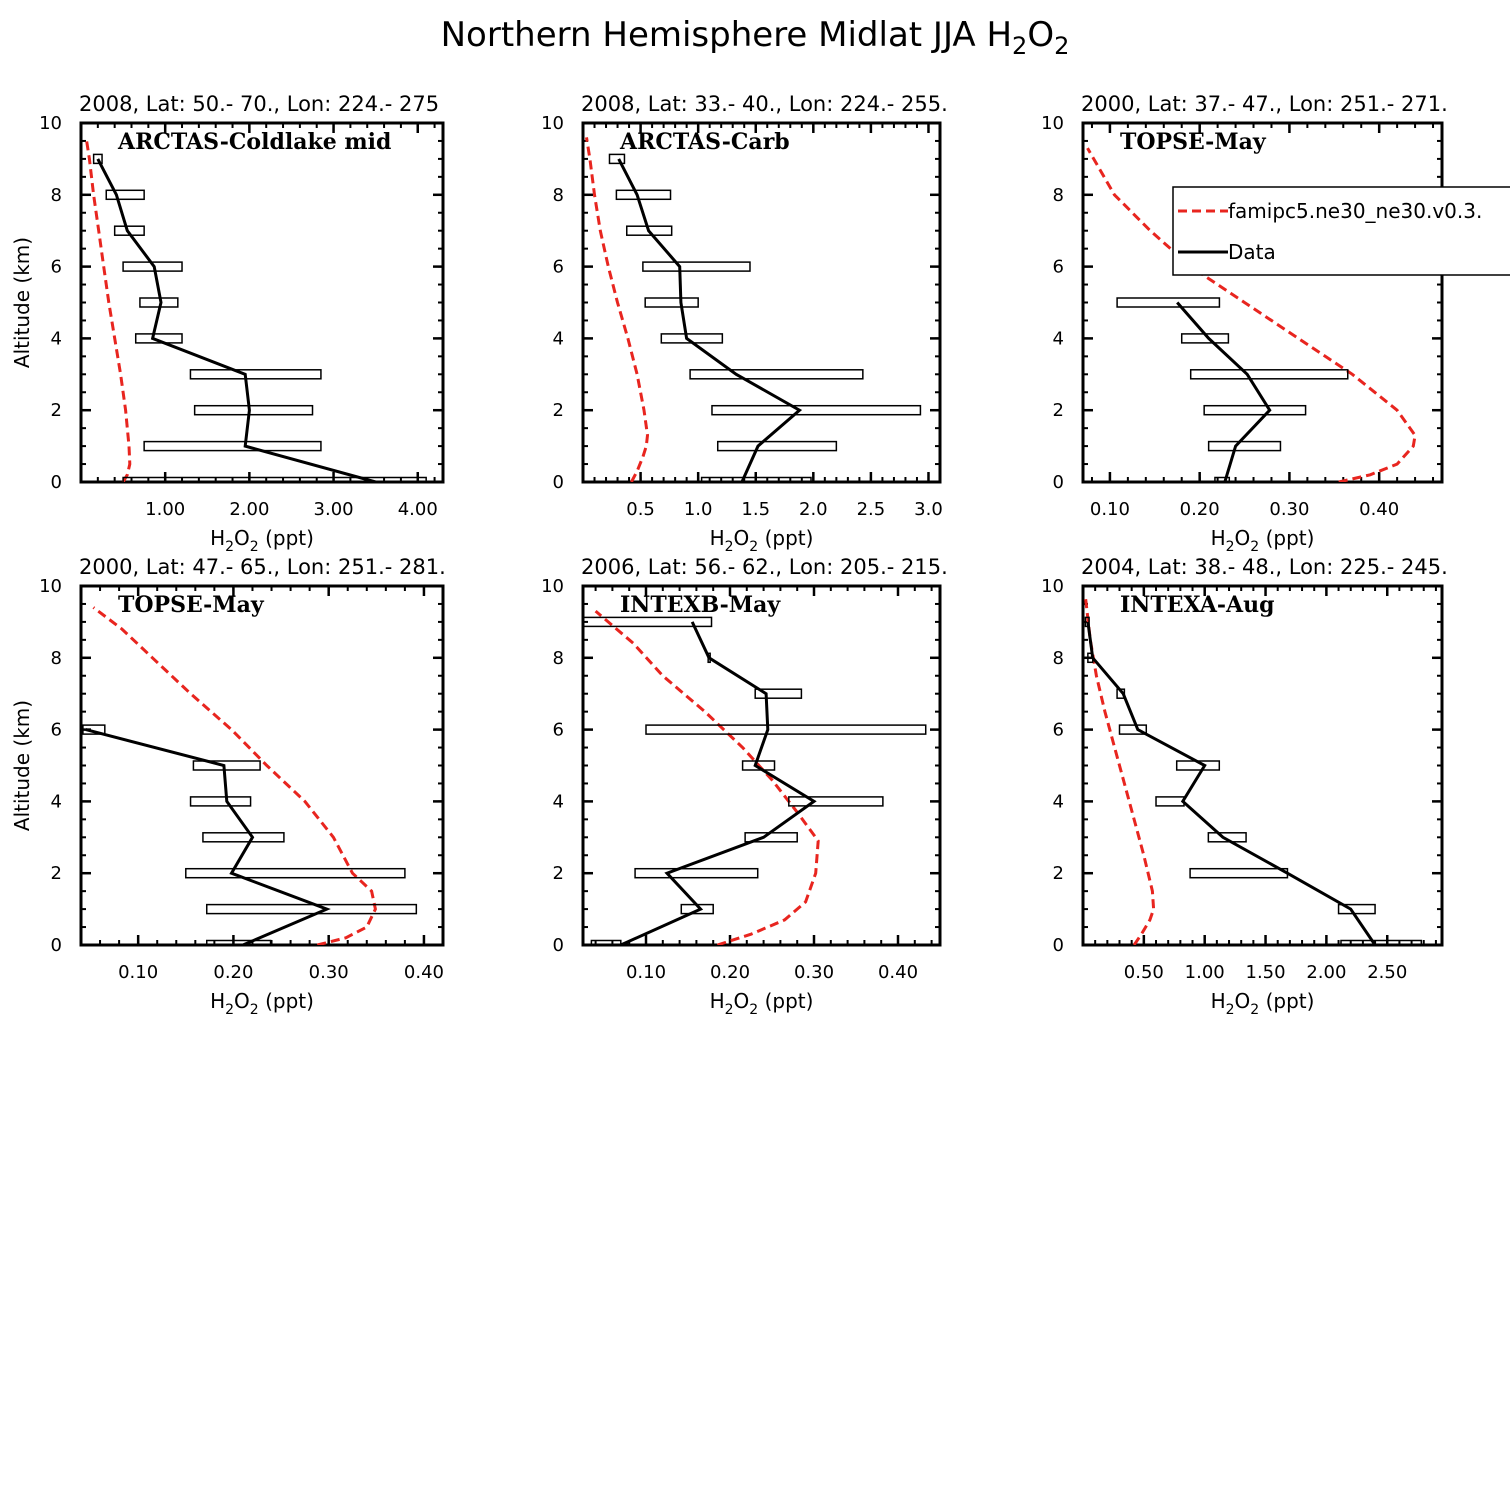 The width and height of the screenshot is (1510, 1510). Describe the element at coordinates (726, 35) in the screenshot. I see `figure-title-main: Northern Hemisphere Midlat JJA H` at that location.